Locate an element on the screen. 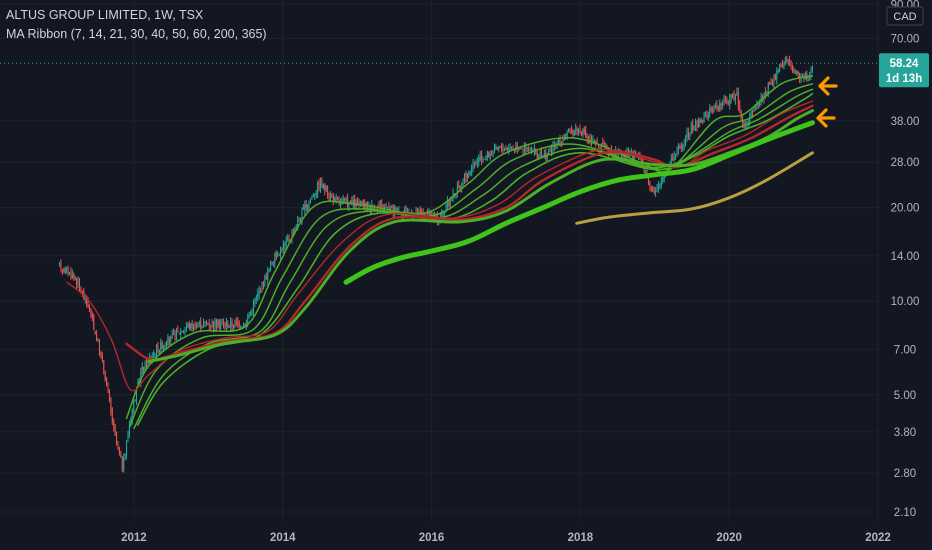  currency-box is located at coordinates (905, 16).